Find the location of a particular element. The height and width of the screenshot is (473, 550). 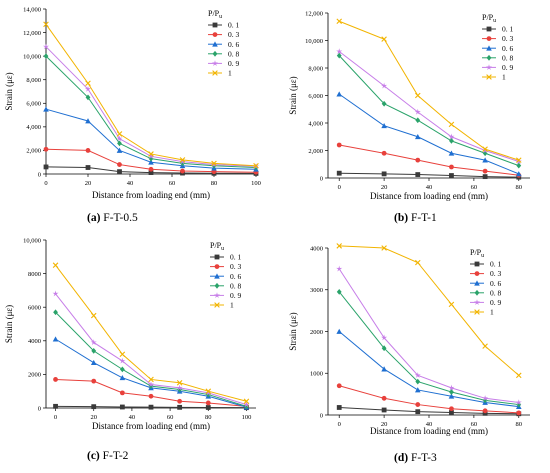

y-tick-label: 8,000 is located at coordinates (33, 80).